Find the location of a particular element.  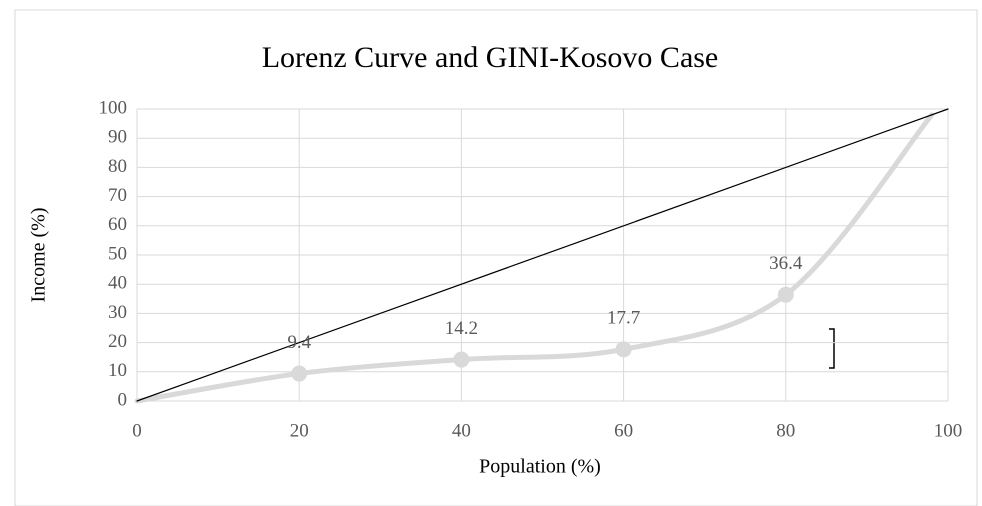

y-tick-label: 70 is located at coordinates (117, 195).